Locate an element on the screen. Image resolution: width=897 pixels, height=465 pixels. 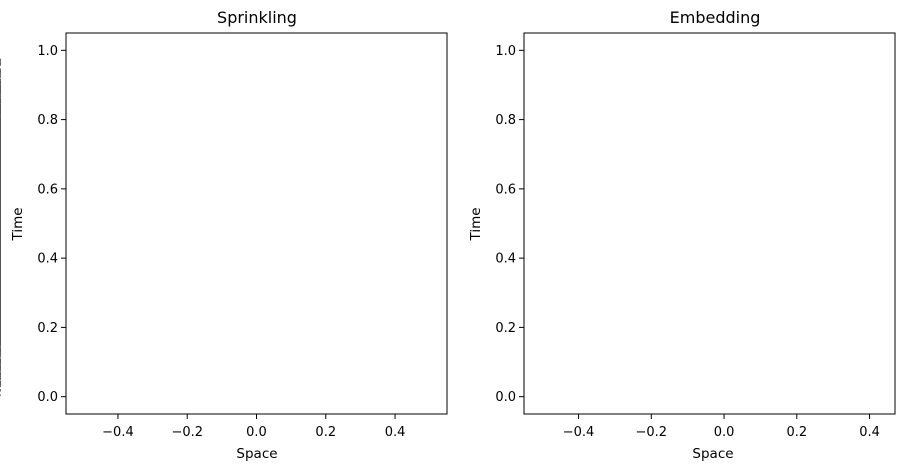
x-tick-label: 0.0 is located at coordinates (724, 432).